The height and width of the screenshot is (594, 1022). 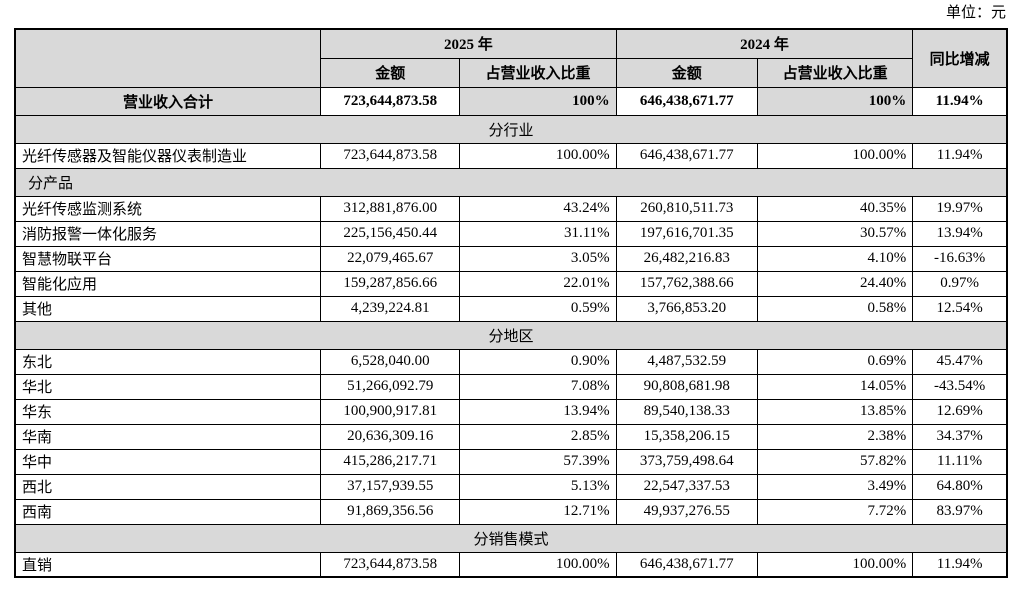 What do you see at coordinates (835, 233) in the screenshot?
I see `pct-2024-cell: 30.57%` at bounding box center [835, 233].